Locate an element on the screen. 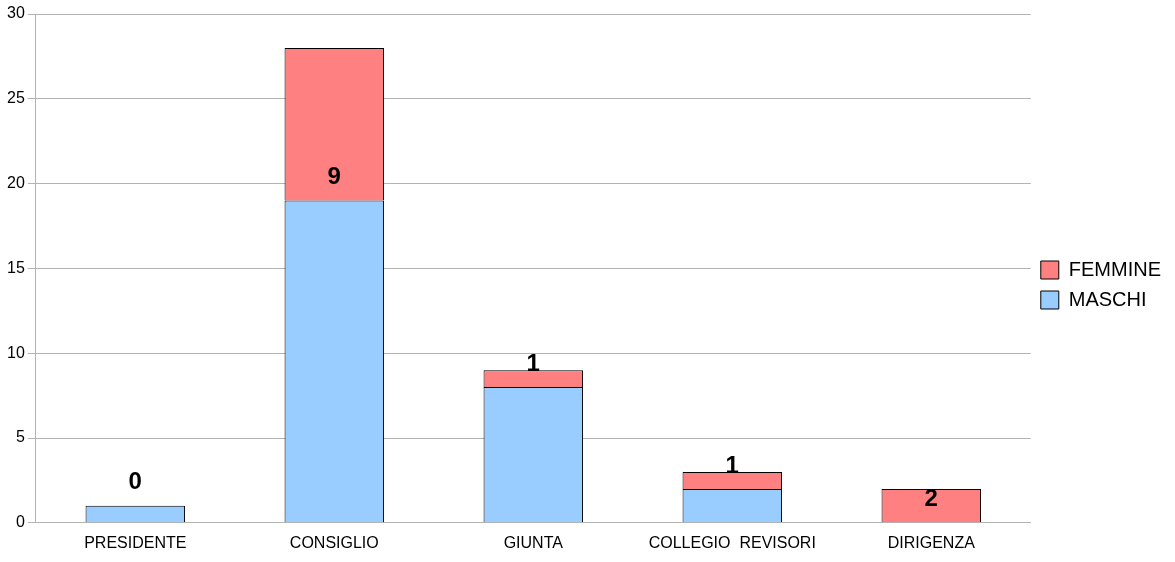 This screenshot has width=1175, height=562. x-tick-label: DIRIGENZA is located at coordinates (931, 542).